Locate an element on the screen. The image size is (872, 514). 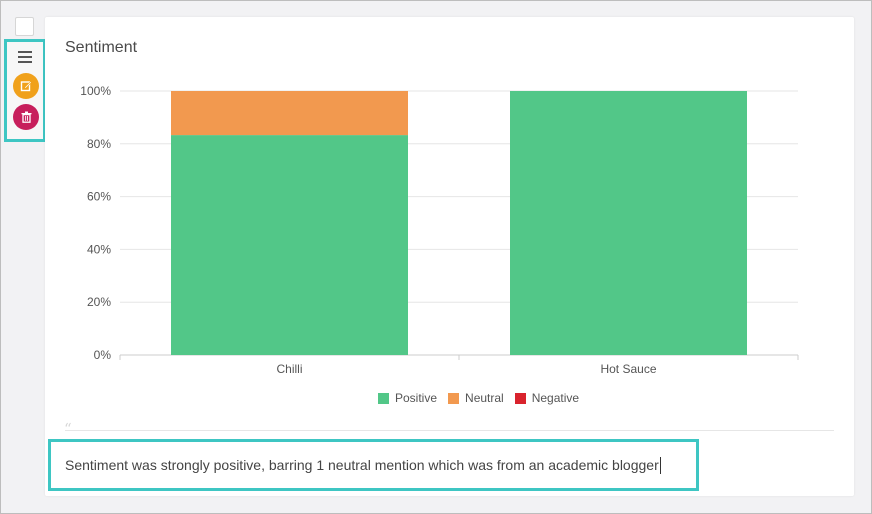
edit-button is located at coordinates (26, 86).